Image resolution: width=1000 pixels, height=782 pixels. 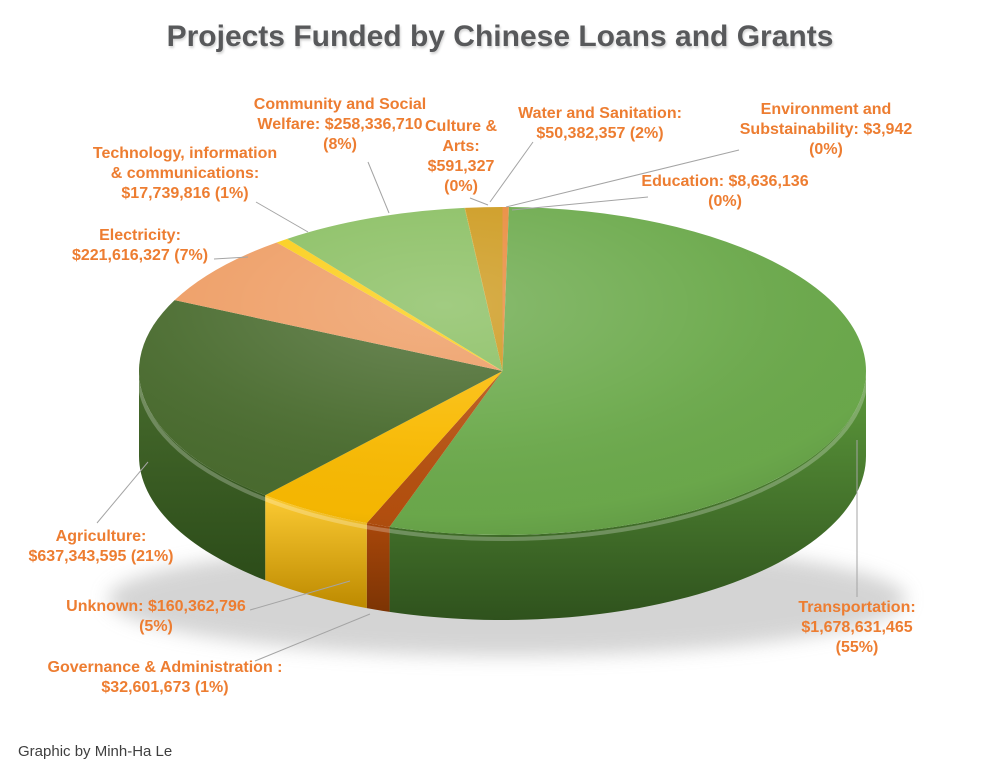 I want to click on leader-line-community, so click(x=378, y=187).